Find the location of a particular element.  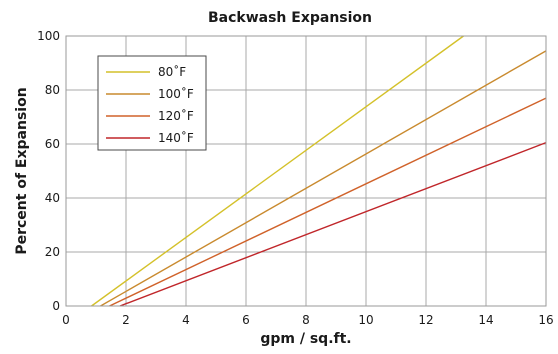

x-tick-label: 10 is located at coordinates (365, 320).